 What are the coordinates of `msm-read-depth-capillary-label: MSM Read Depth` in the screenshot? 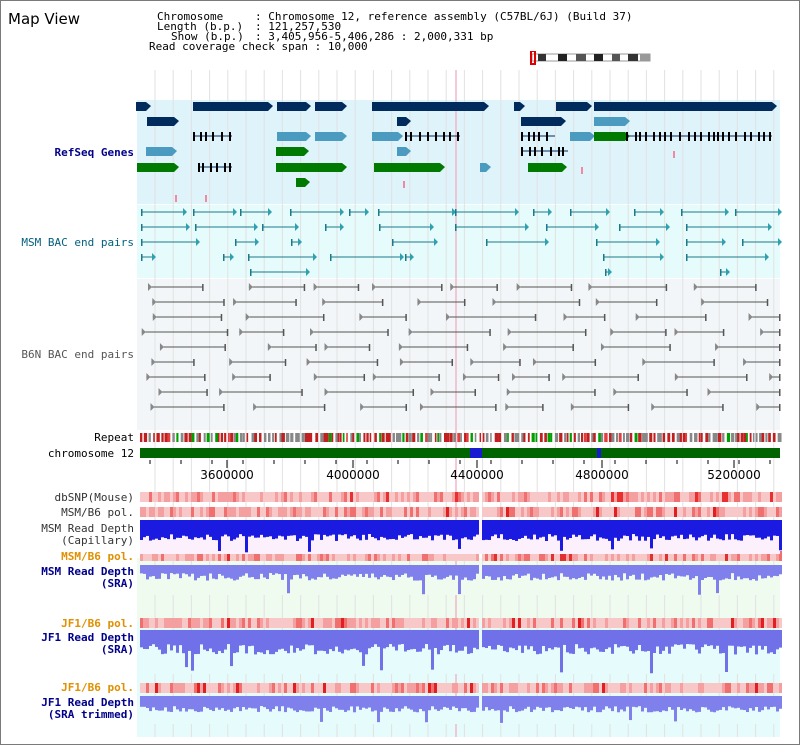 It's located at (87, 528).